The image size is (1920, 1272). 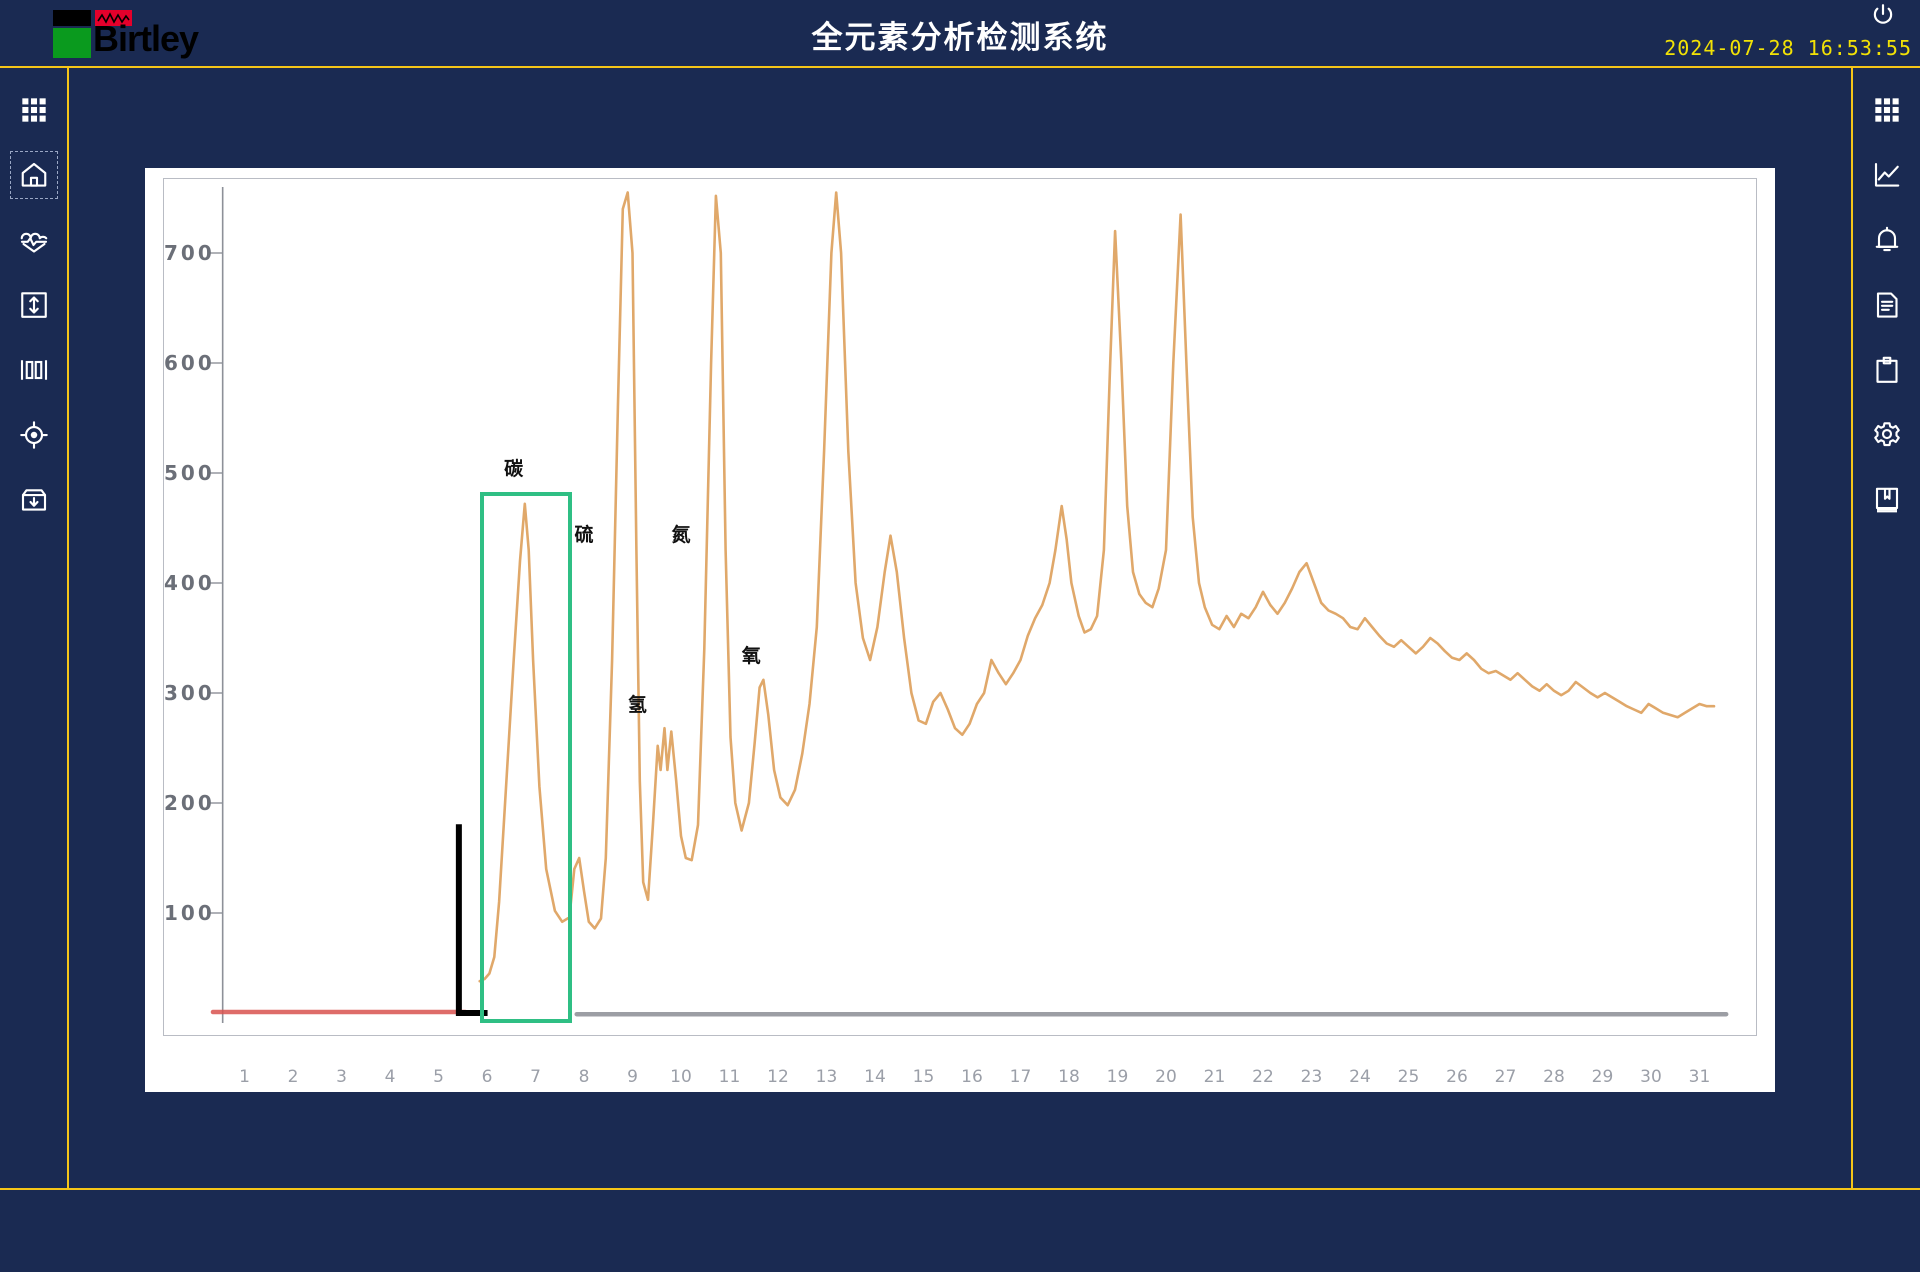 I want to click on bell-icon, so click(x=1887, y=240).